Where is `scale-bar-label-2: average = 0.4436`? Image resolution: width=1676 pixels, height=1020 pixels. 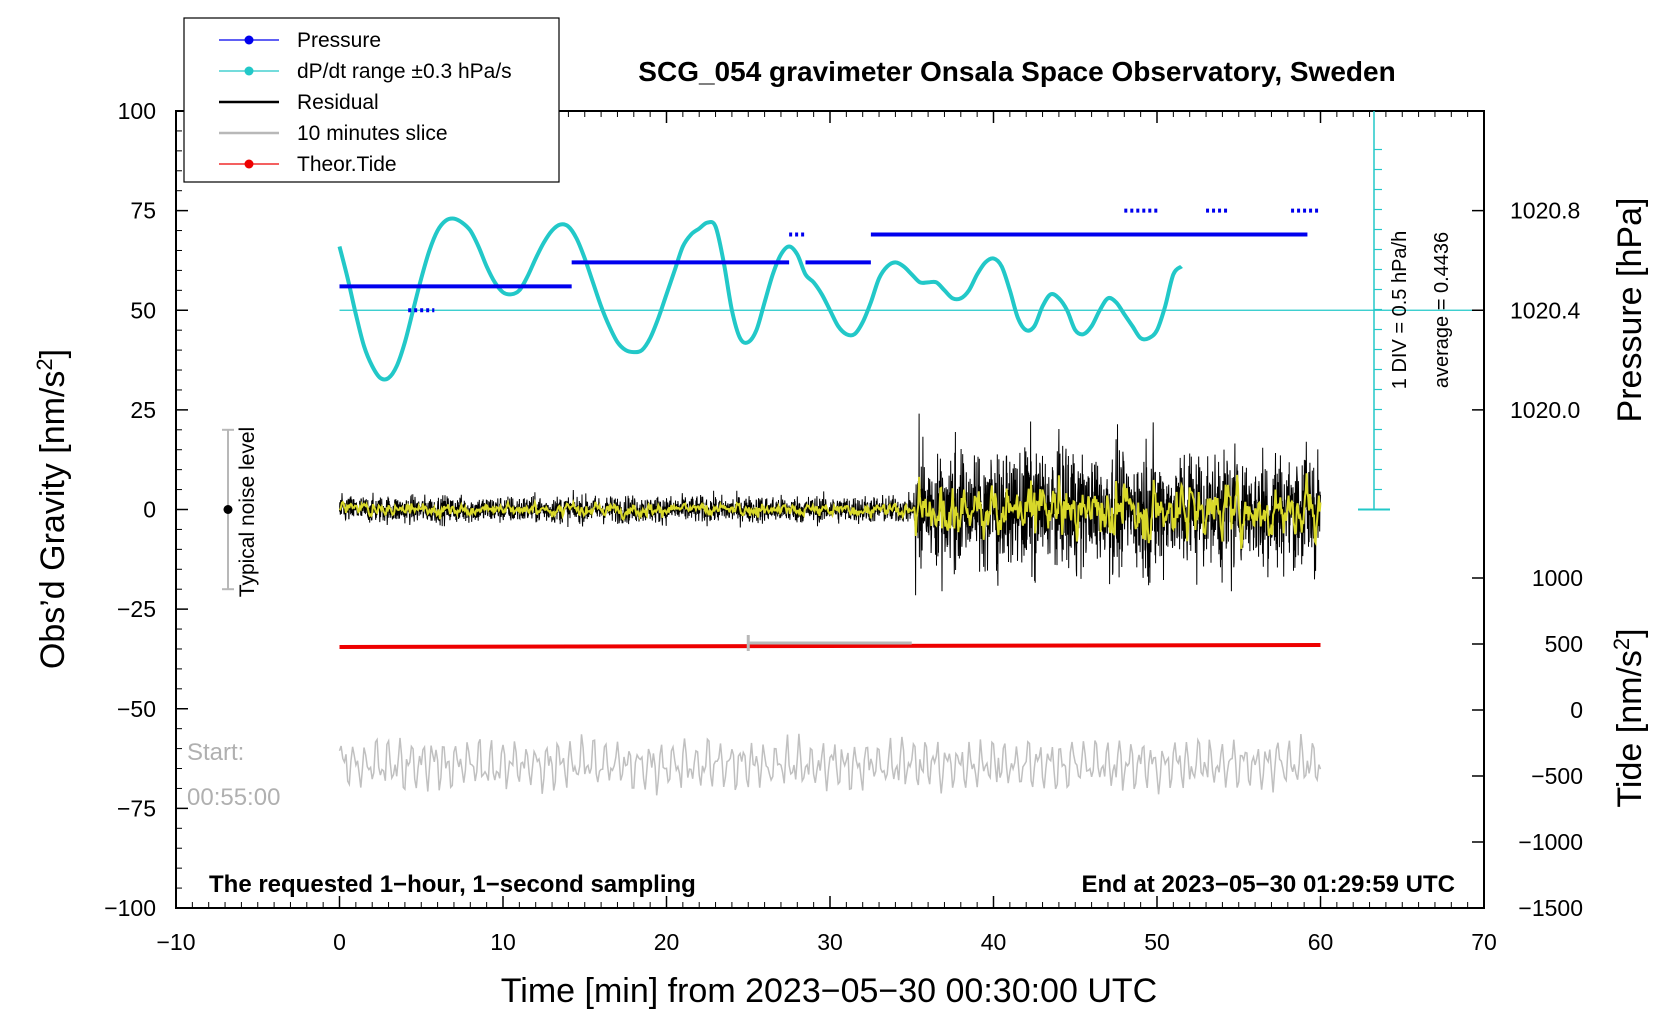 scale-bar-label-2: average = 0.4436 is located at coordinates (1442, 310).